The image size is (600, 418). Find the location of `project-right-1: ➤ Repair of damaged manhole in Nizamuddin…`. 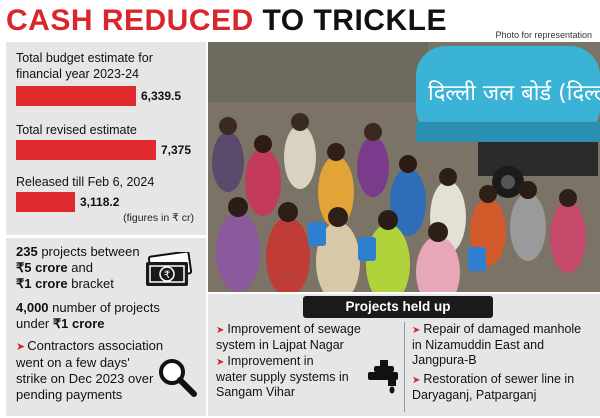

project-right-1: ➤ Repair of damaged manhole in Nizamuddin… is located at coordinates (496, 345).